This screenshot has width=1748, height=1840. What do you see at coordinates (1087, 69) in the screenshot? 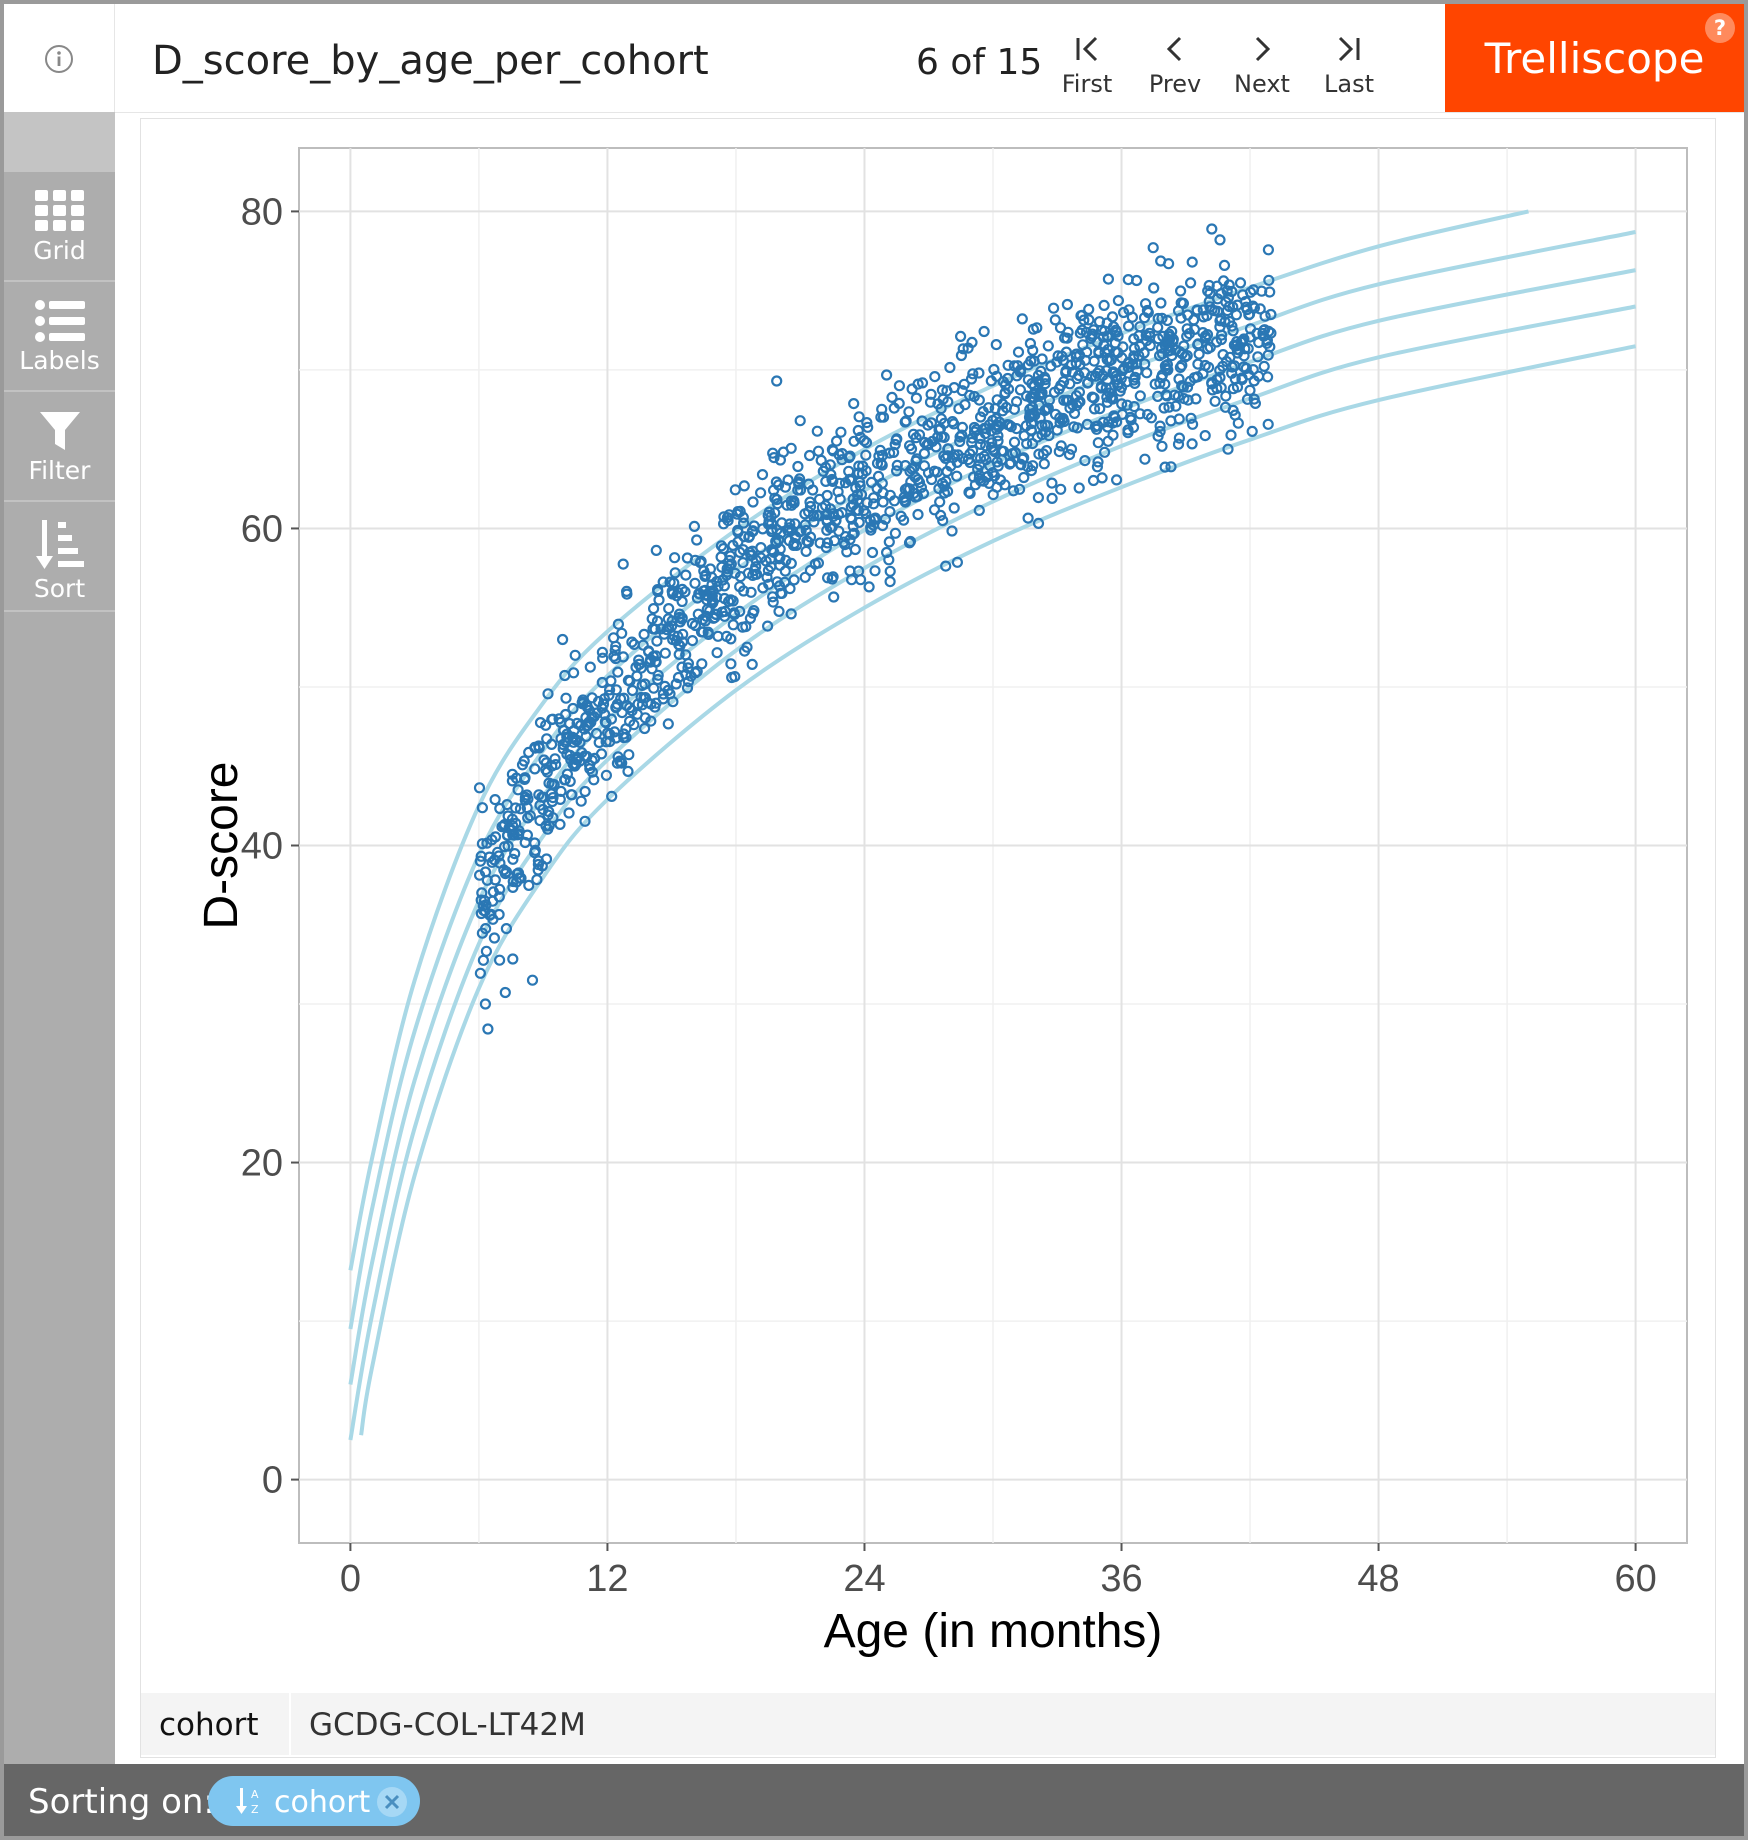
I see `first-page-button: First` at bounding box center [1087, 69].